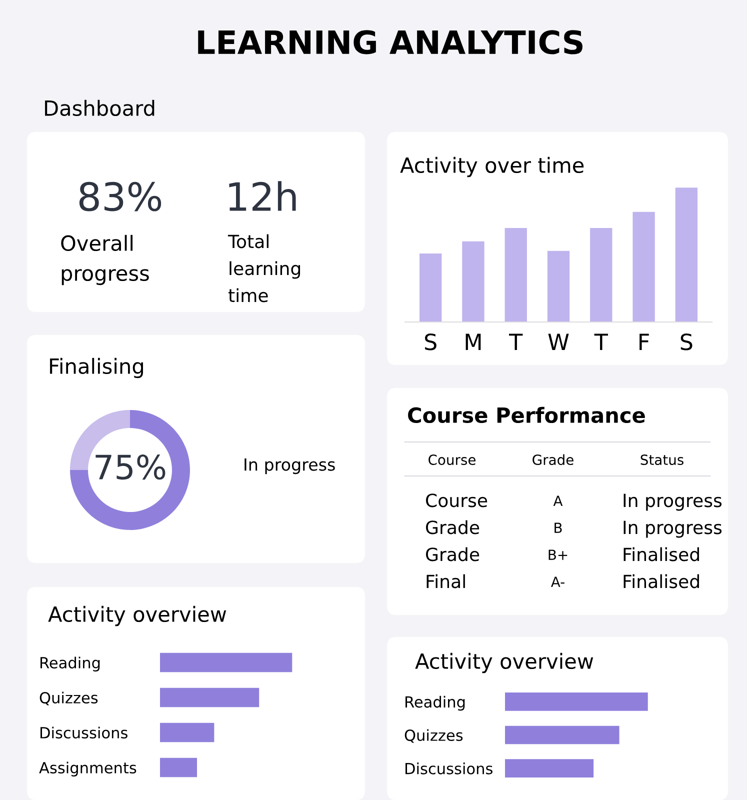 The width and height of the screenshot is (747, 800). Describe the element at coordinates (558, 501) in the screenshot. I see `text: A` at that location.